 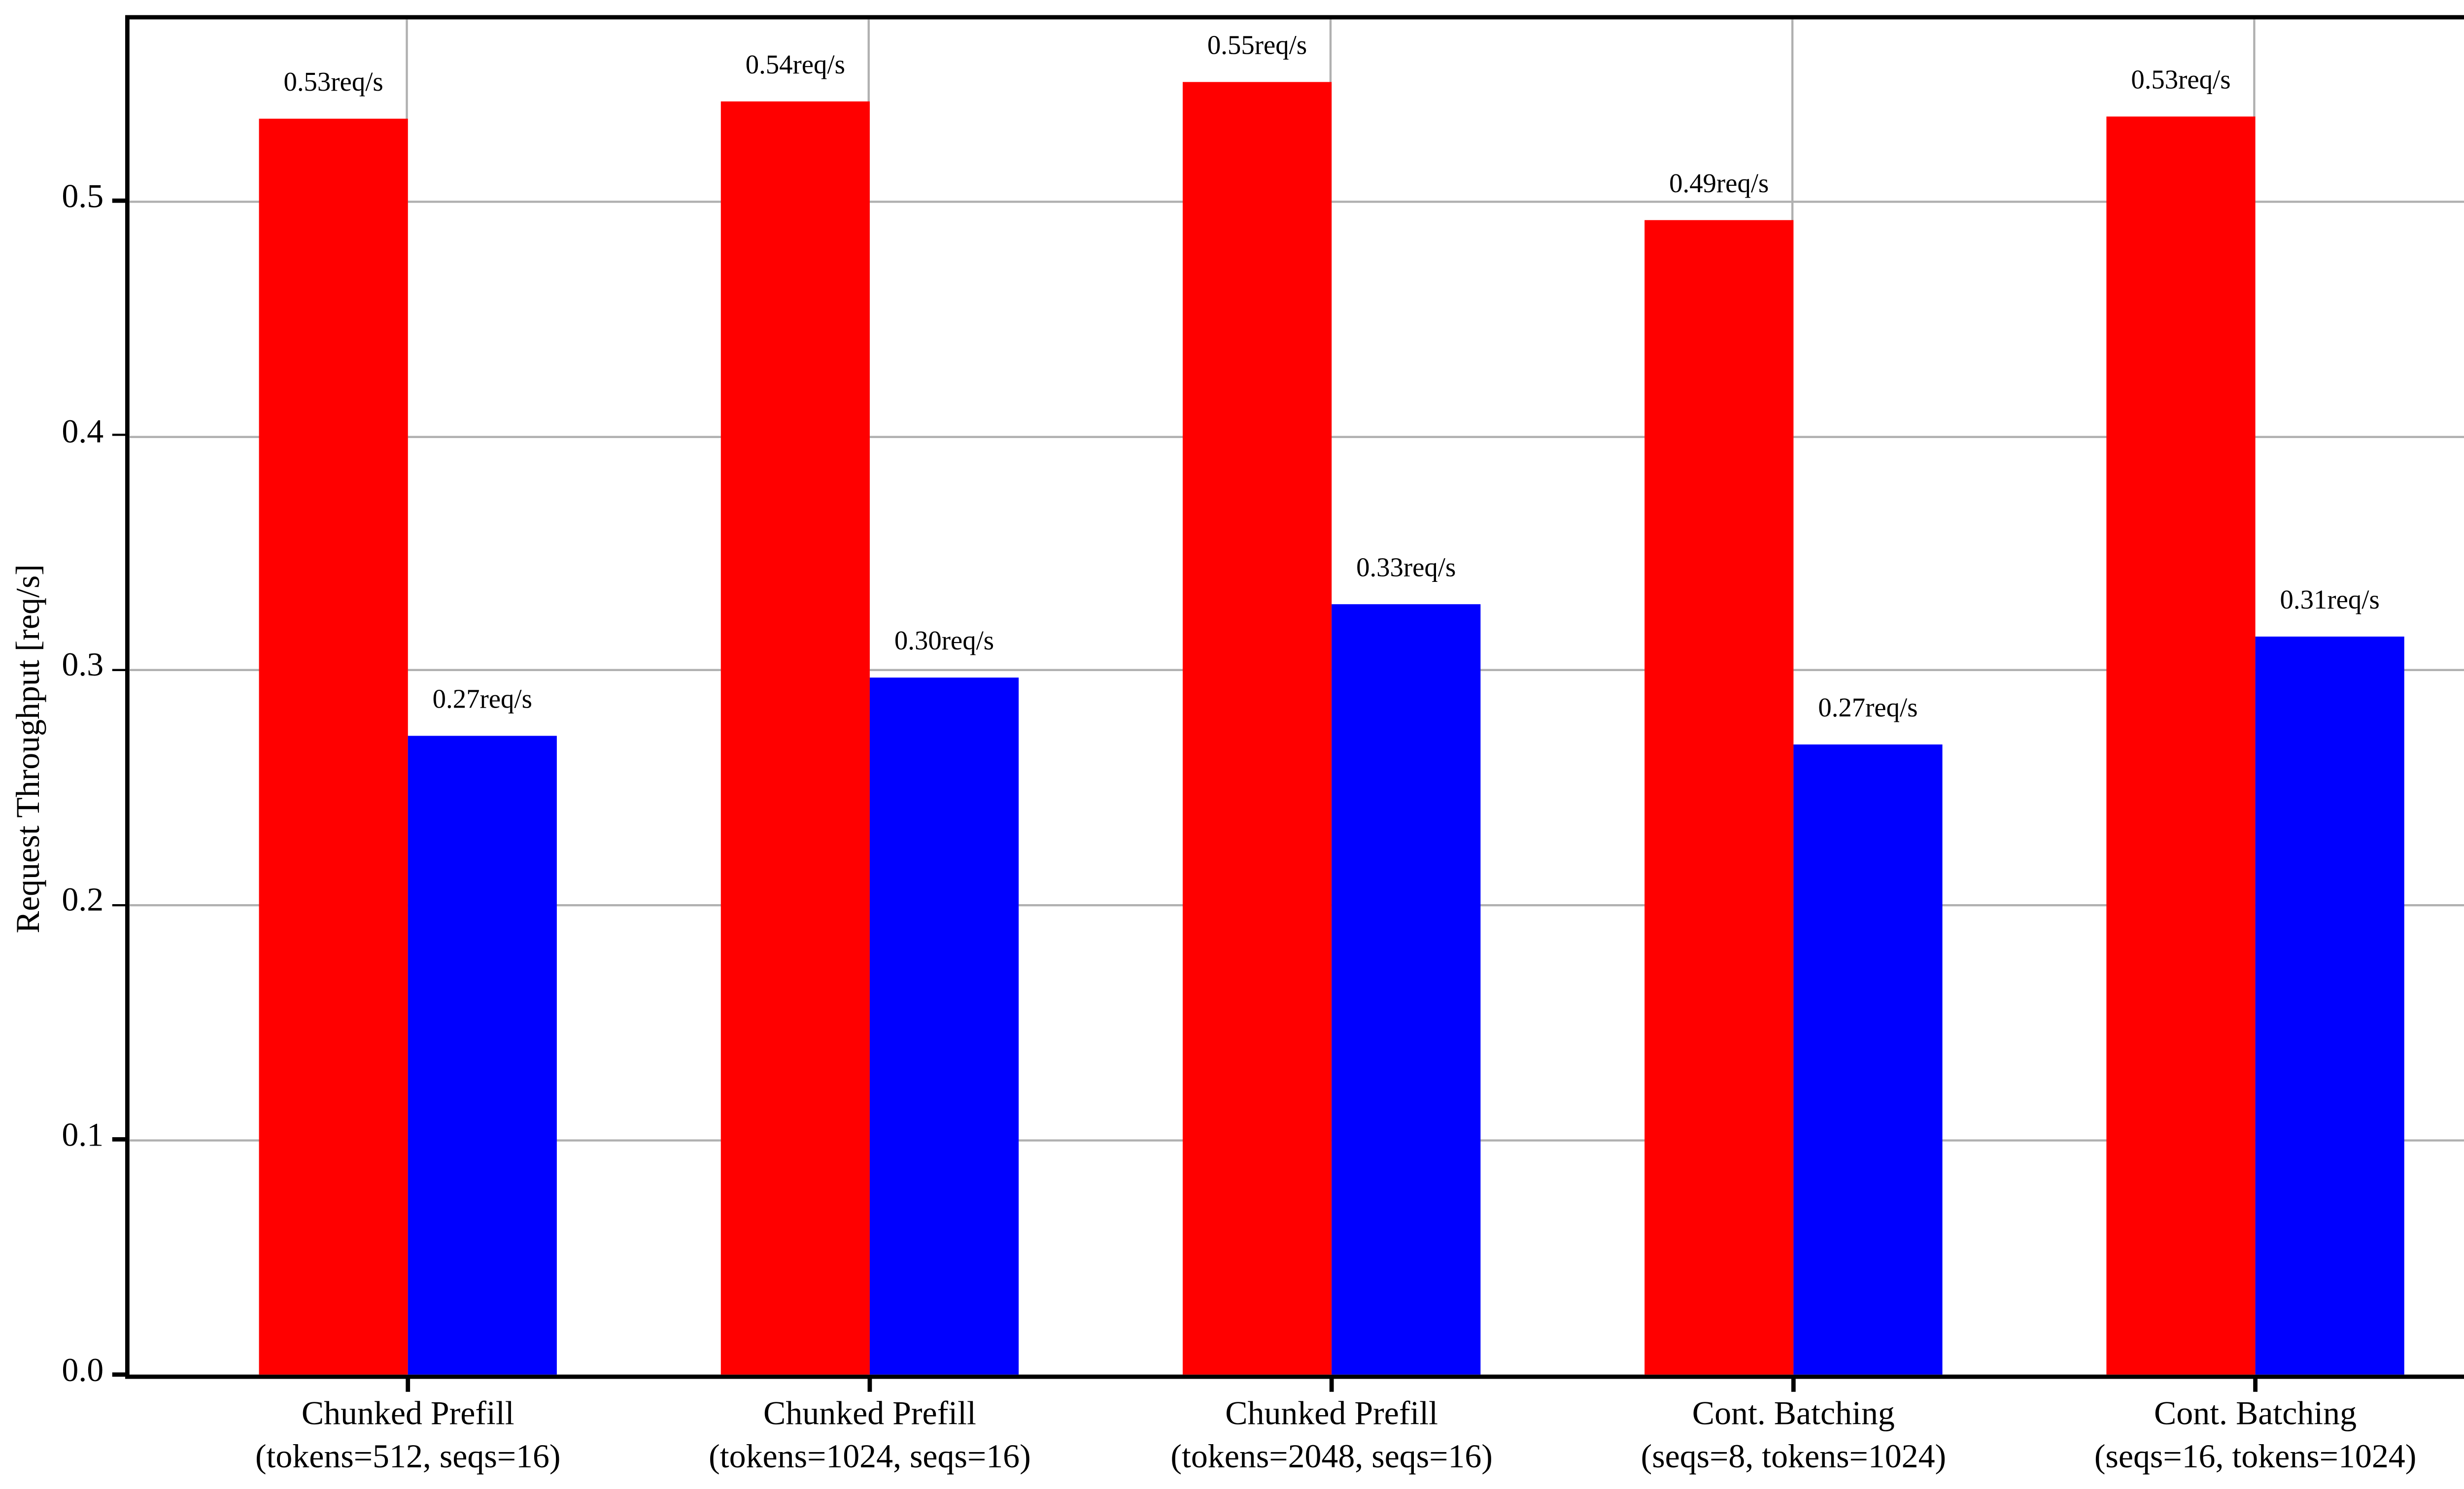 What do you see at coordinates (1257, 46) in the screenshot?
I see `bar-value-label: 0.55req/s` at bounding box center [1257, 46].